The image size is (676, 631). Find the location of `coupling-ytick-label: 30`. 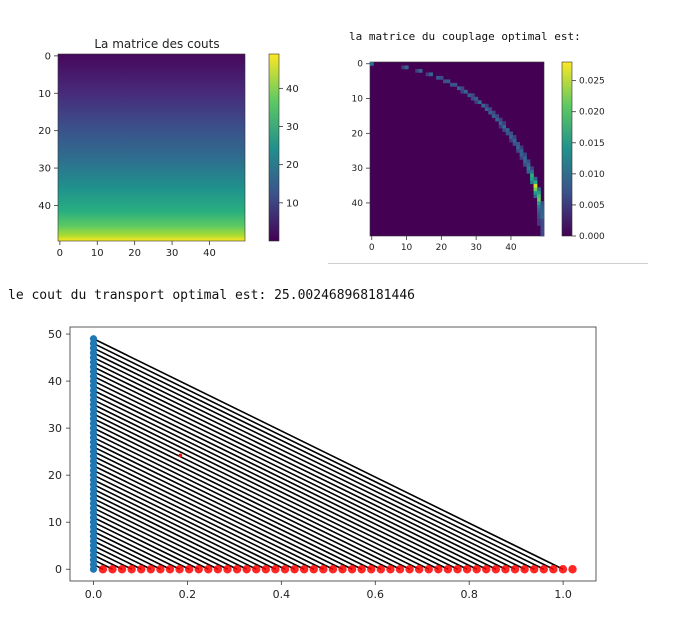

coupling-ytick-label: 30 is located at coordinates (358, 169).